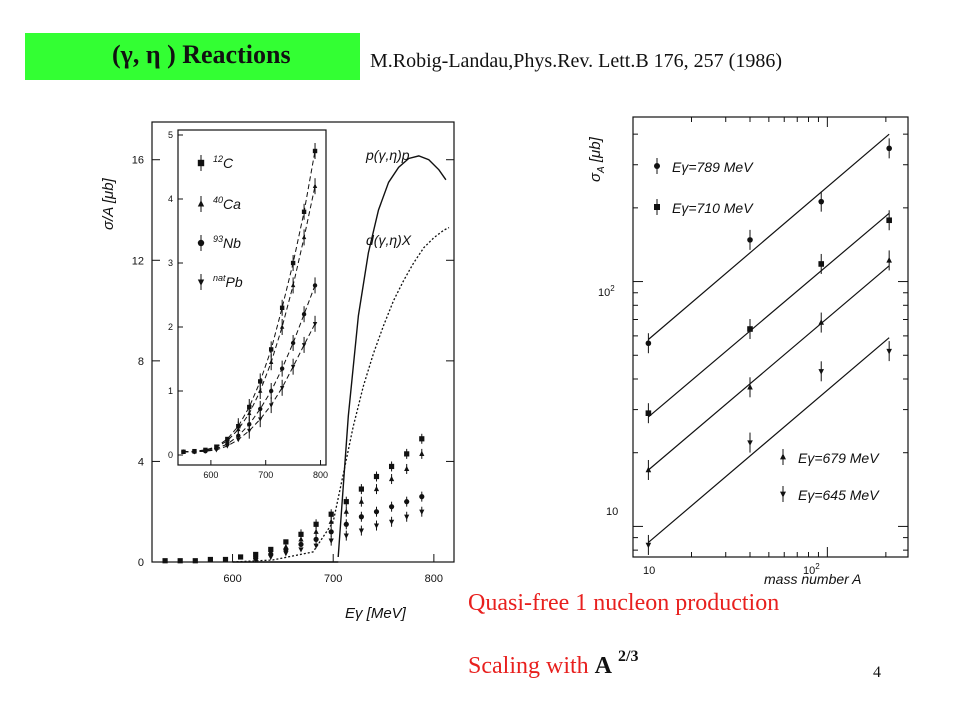  I want to click on inset-xtick-label: 800, so click(320, 475).